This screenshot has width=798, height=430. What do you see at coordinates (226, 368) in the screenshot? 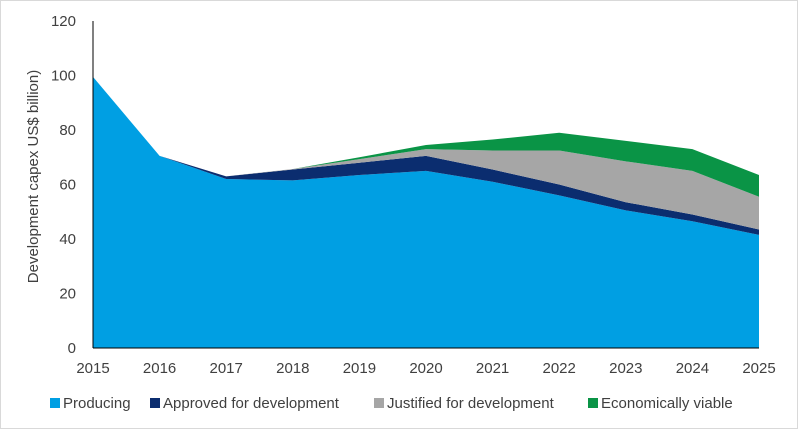
I see `x-tick-label: 2017` at bounding box center [226, 368].